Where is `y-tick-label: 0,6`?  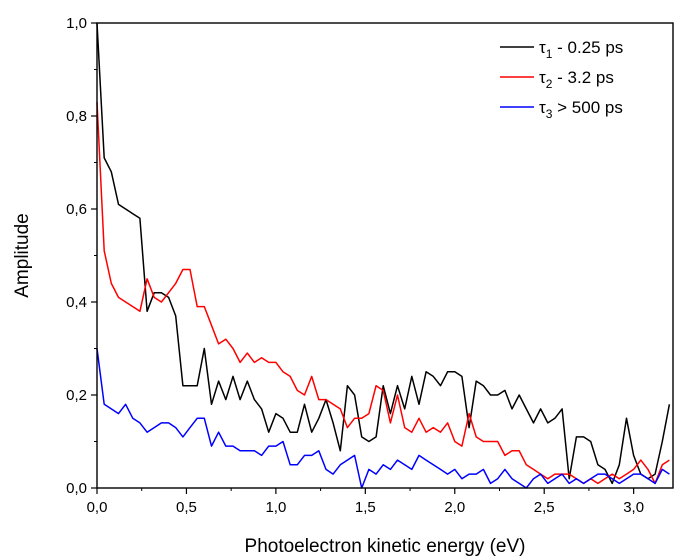
y-tick-label: 0,6 is located at coordinates (76, 209).